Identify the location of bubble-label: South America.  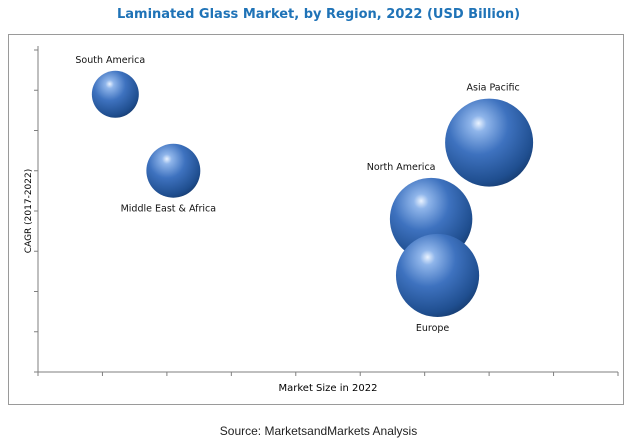
(110, 60).